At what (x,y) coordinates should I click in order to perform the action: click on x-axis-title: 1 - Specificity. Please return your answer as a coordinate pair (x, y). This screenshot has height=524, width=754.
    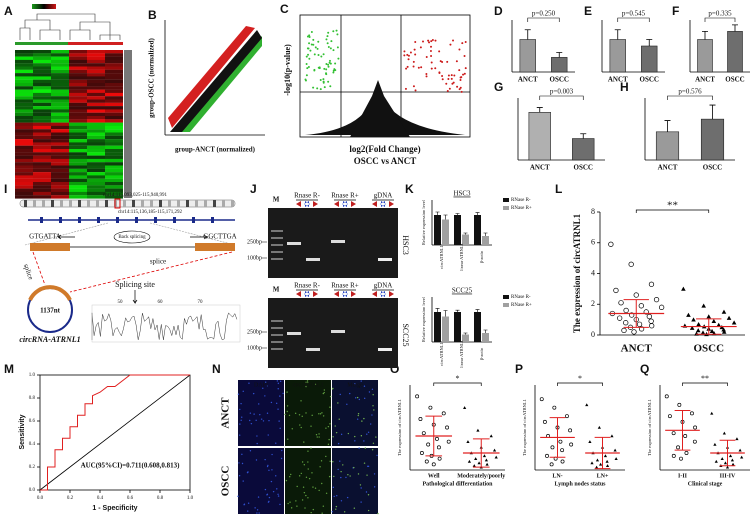
    Looking at the image, I should click on (114, 508).